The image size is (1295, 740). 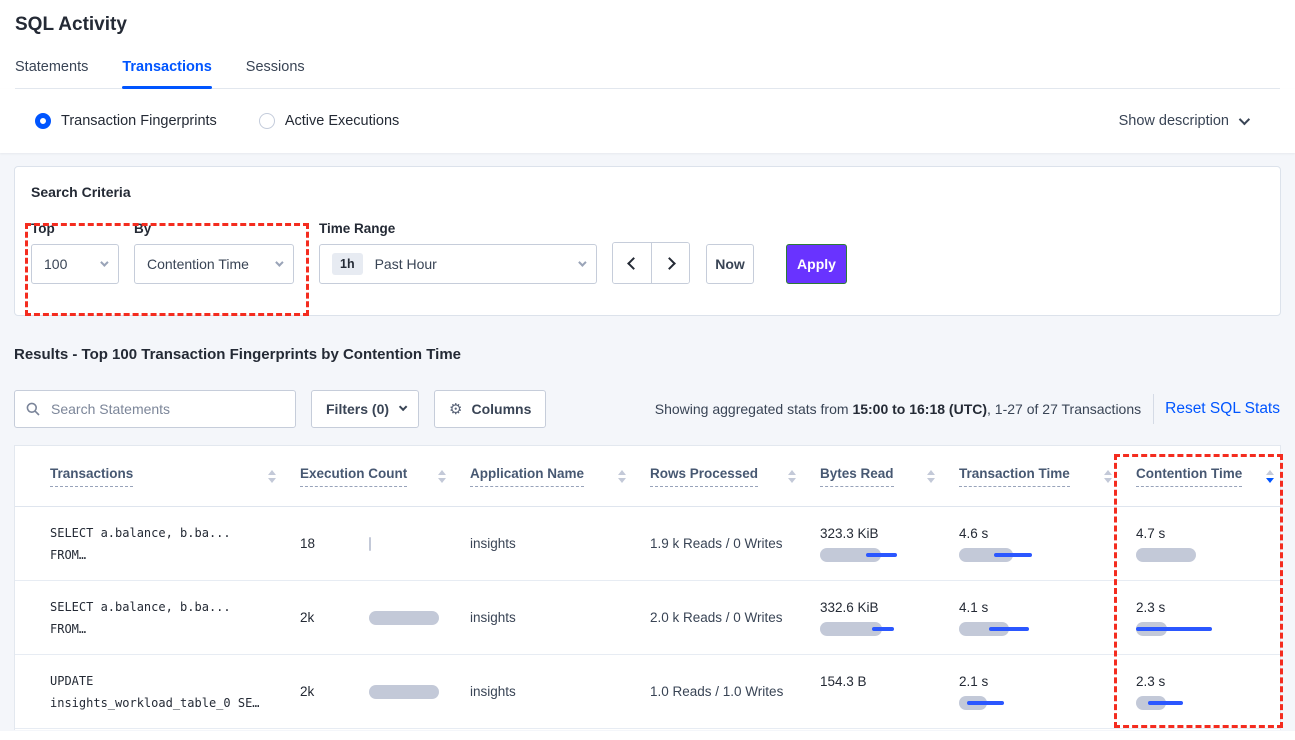 I want to click on column-header-bytes-read: Bytes Read, so click(x=889, y=476).